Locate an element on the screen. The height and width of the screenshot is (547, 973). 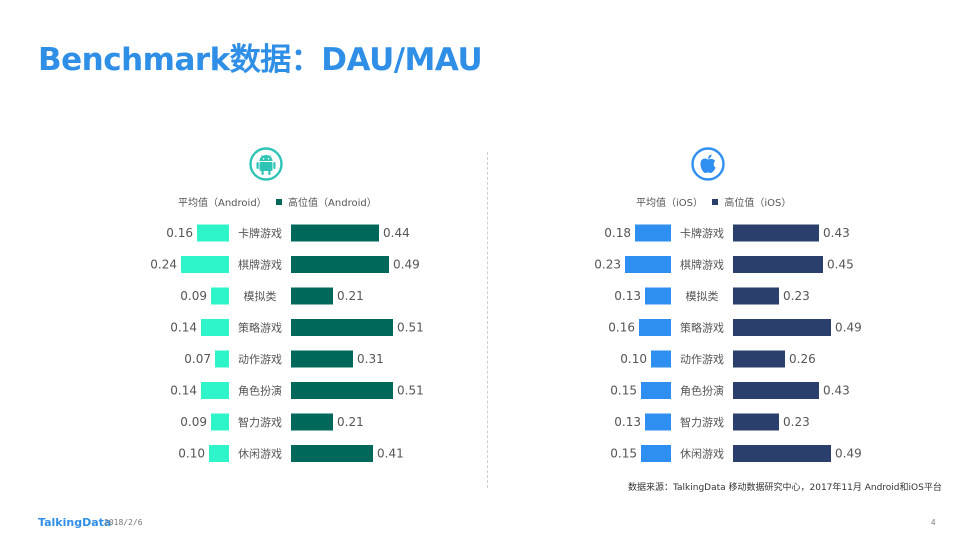
android-category-label: 卡牌游戏 is located at coordinates (260, 233).